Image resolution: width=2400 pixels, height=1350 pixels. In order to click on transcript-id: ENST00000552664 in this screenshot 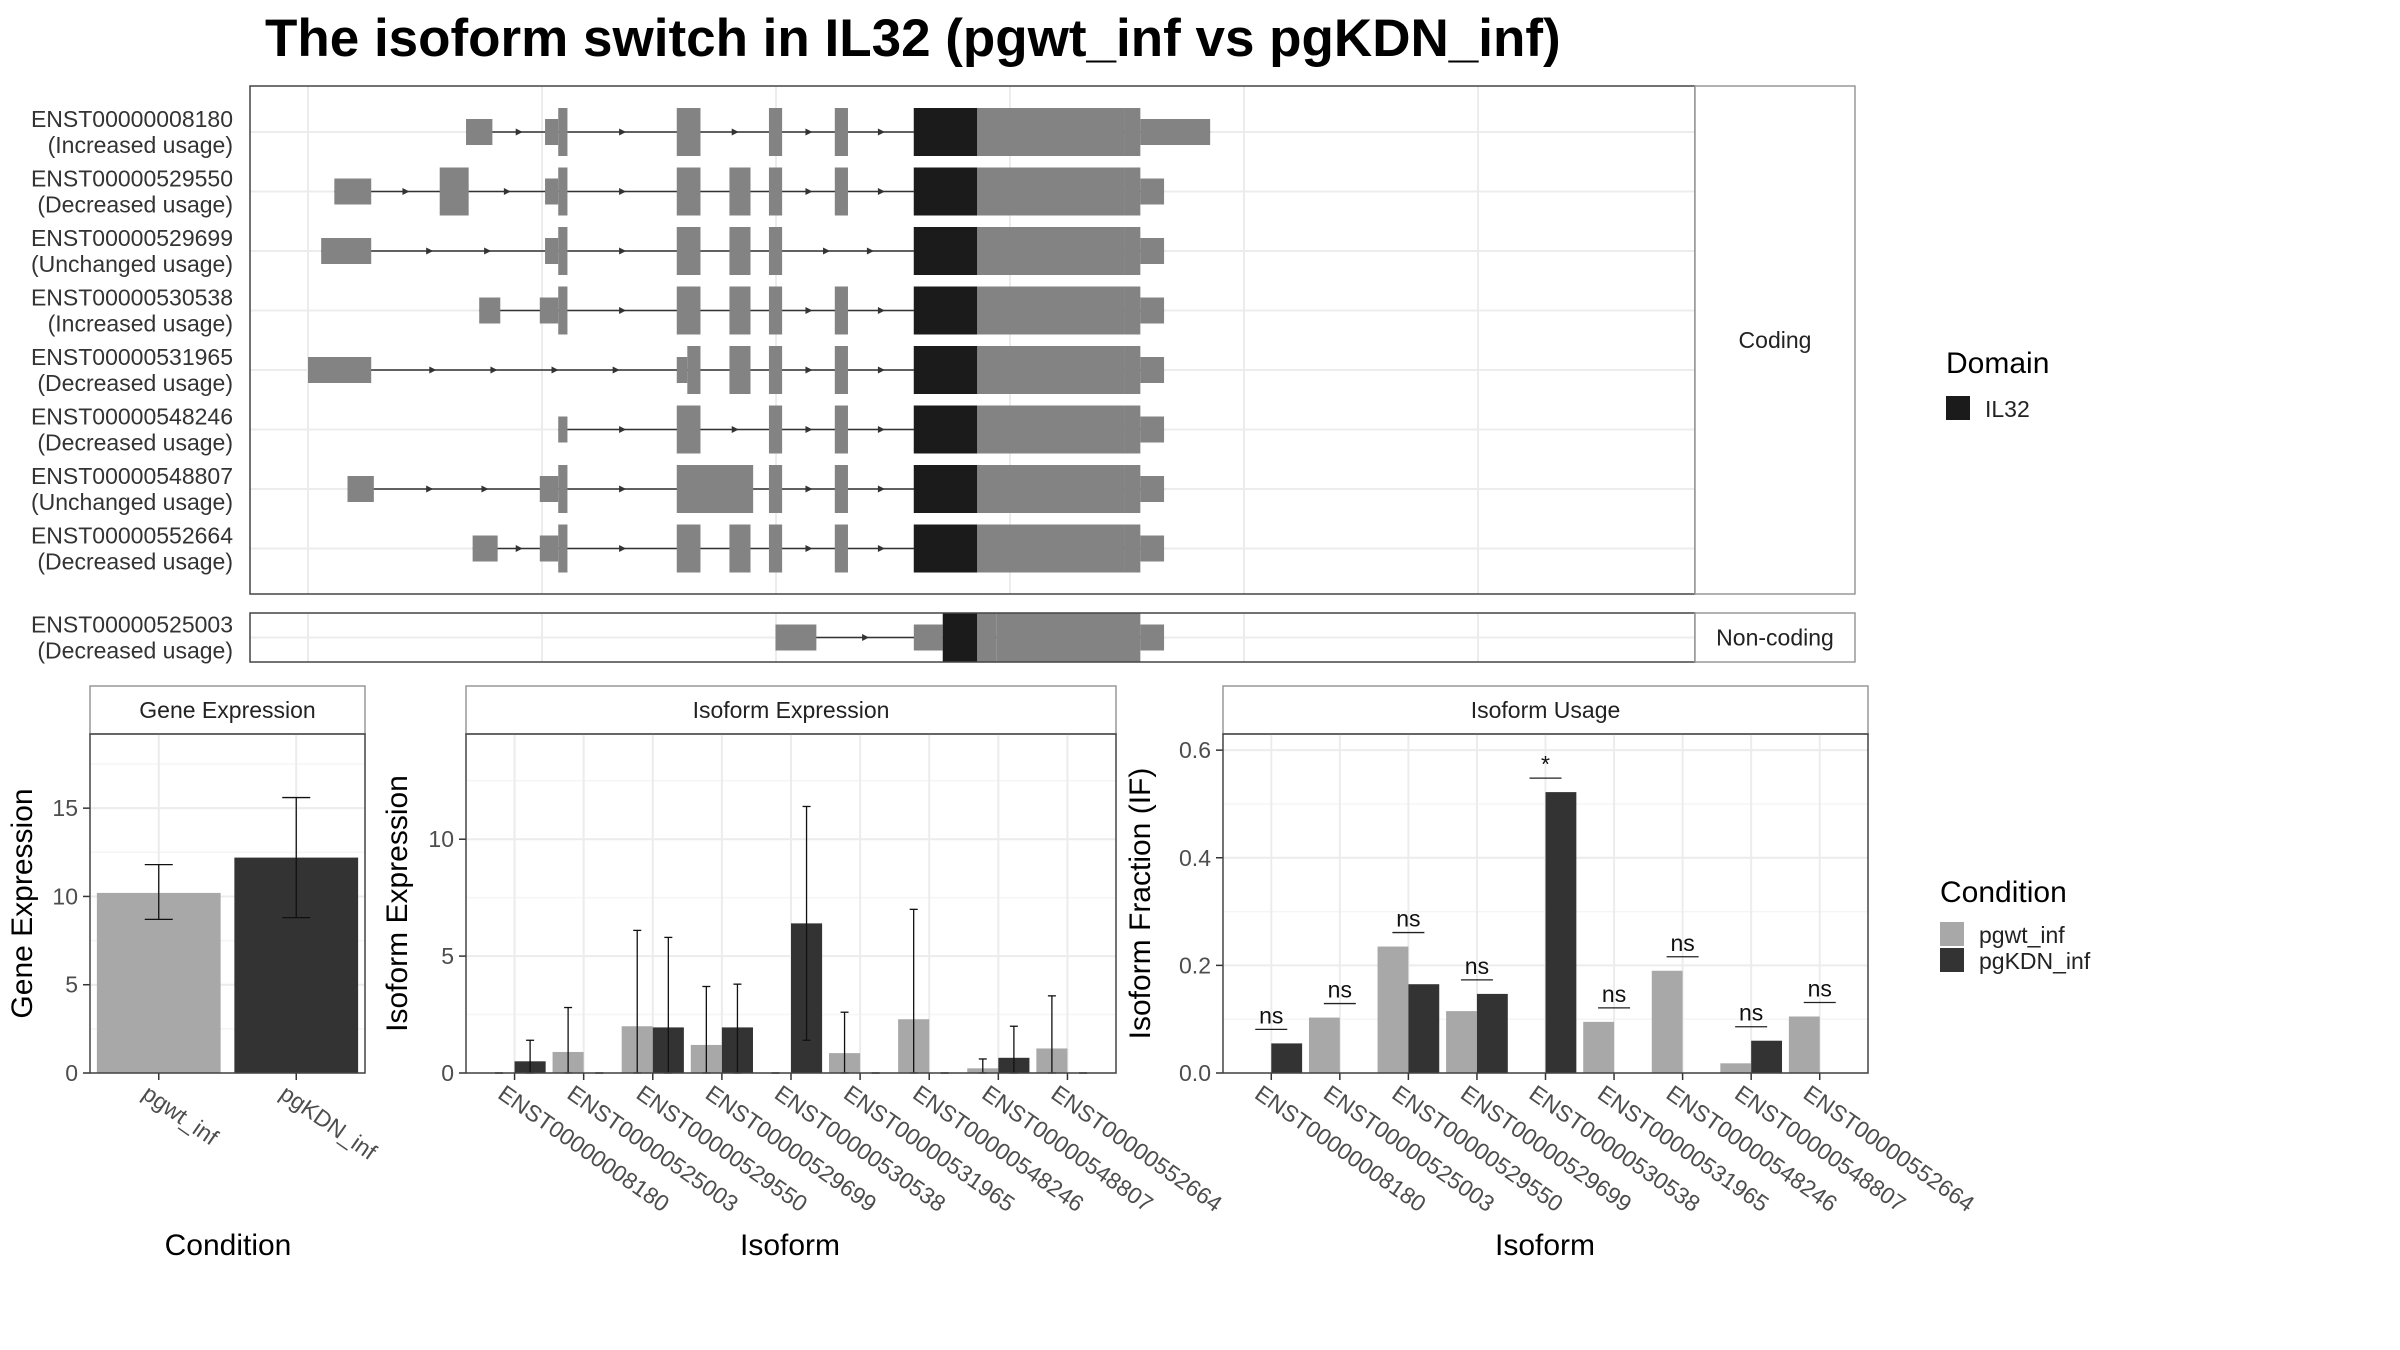, I will do `click(132, 536)`.